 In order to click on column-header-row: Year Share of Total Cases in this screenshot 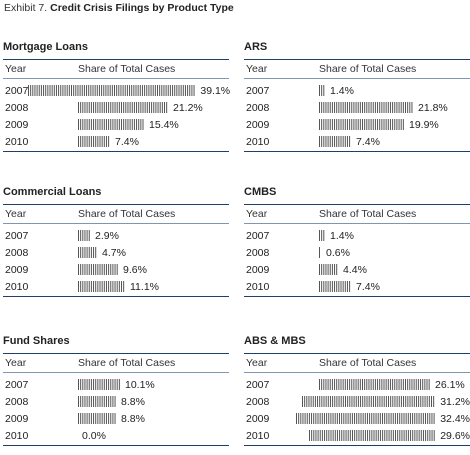, I will do `click(116, 69)`.